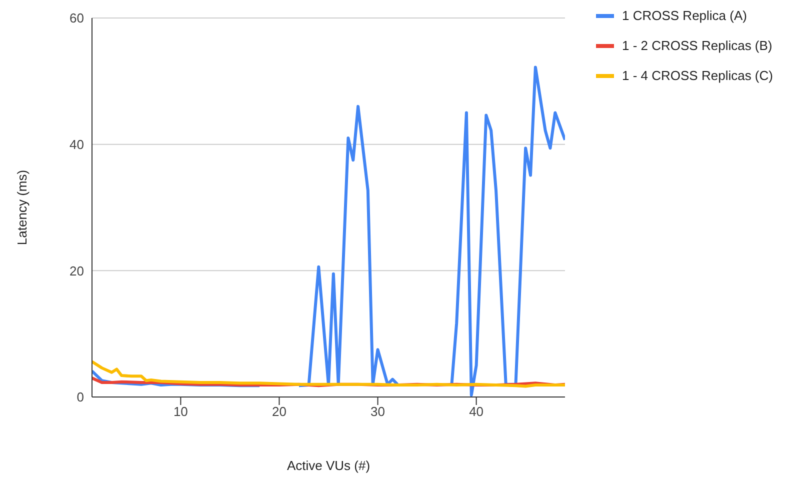  Describe the element at coordinates (77, 144) in the screenshot. I see `y-tick-label: 40` at that location.